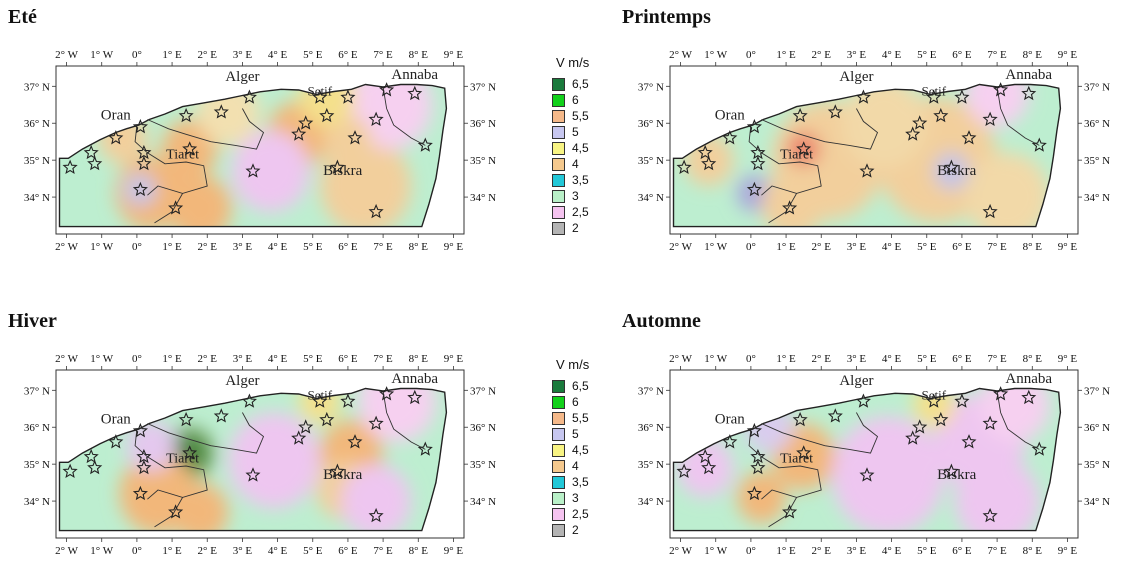 This screenshot has height=580, width=1136. I want to click on legend-title: V m/s, so click(573, 364).